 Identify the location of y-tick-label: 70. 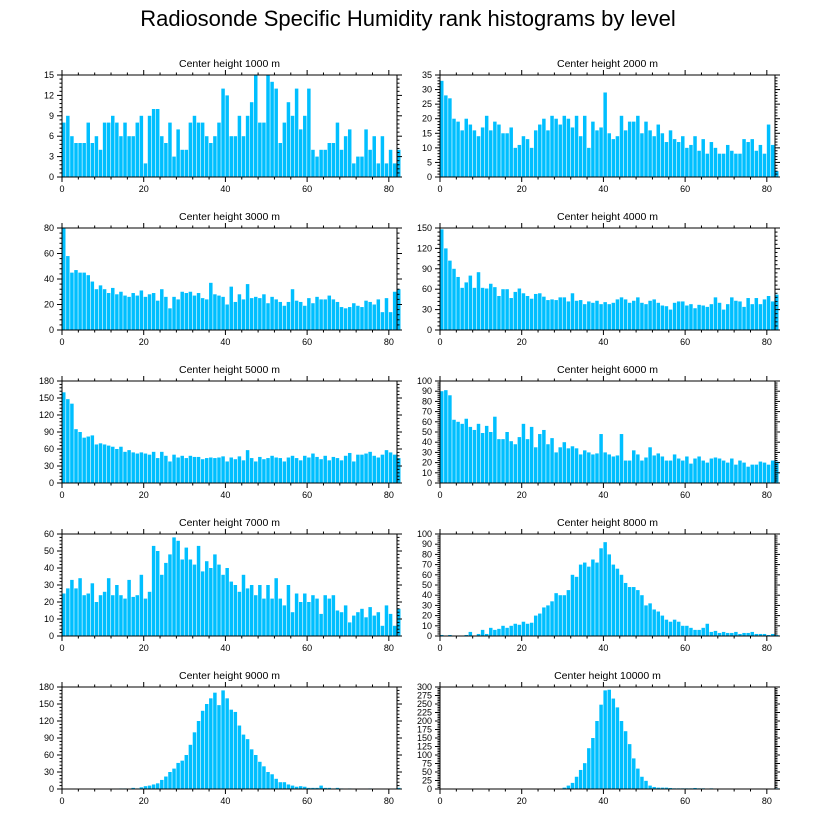
(427, 412).